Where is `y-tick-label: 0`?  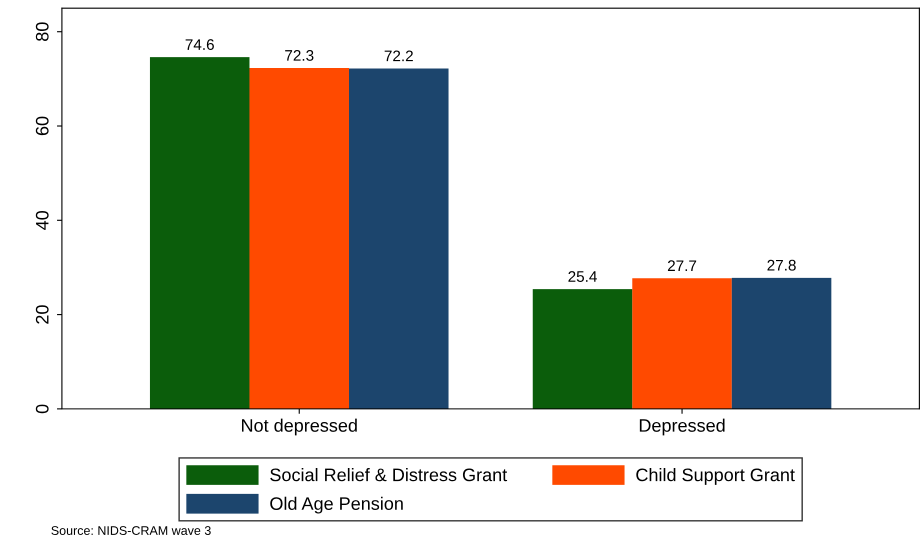 y-tick-label: 0 is located at coordinates (42, 409).